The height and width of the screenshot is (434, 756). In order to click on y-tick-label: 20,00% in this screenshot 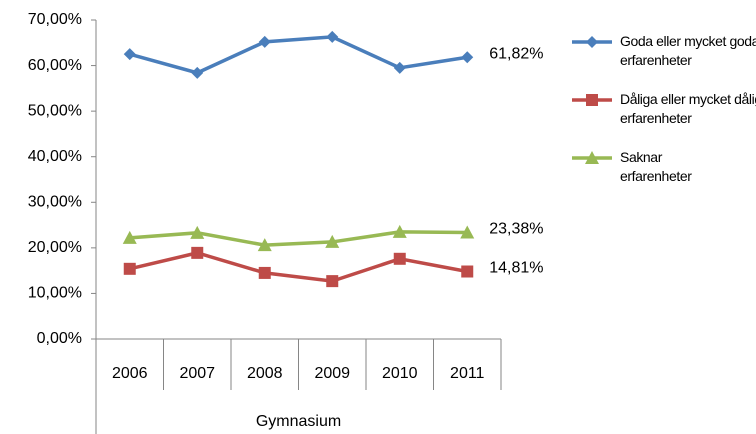, I will do `click(55, 247)`.